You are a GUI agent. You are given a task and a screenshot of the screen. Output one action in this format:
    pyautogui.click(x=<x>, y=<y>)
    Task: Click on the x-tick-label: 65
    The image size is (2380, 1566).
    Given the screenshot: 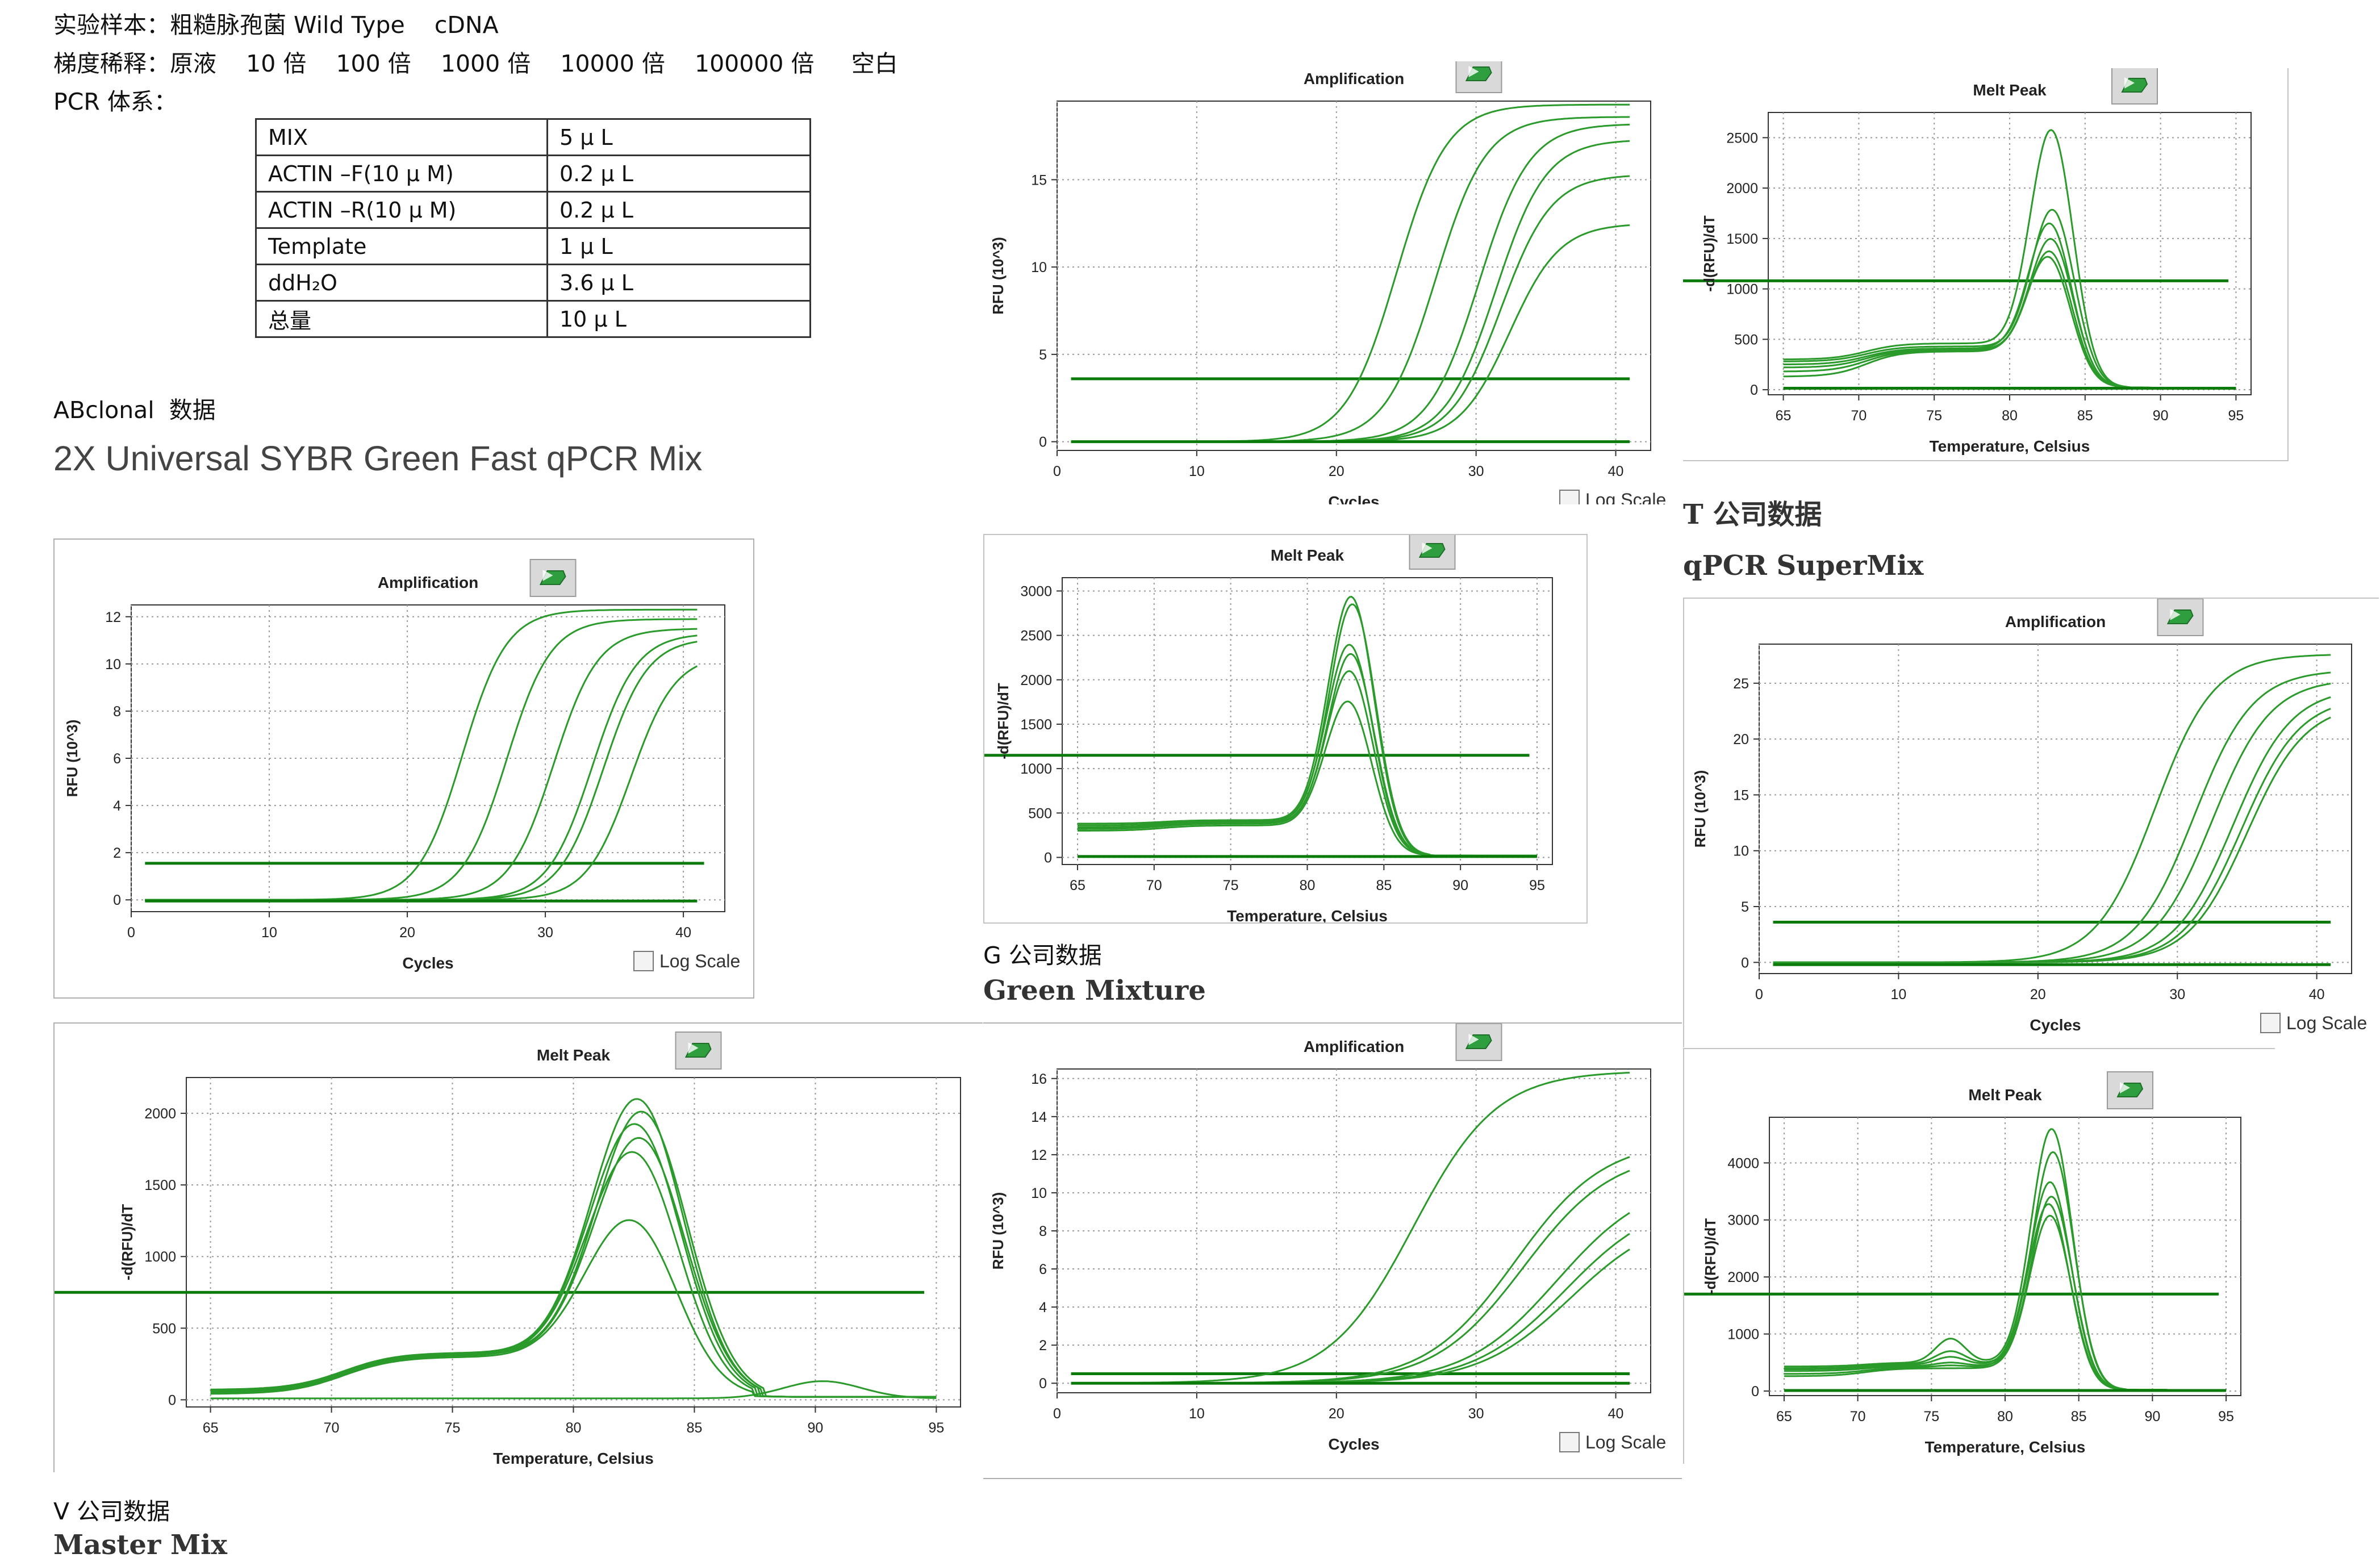 What is the action you would take?
    pyautogui.click(x=1077, y=885)
    